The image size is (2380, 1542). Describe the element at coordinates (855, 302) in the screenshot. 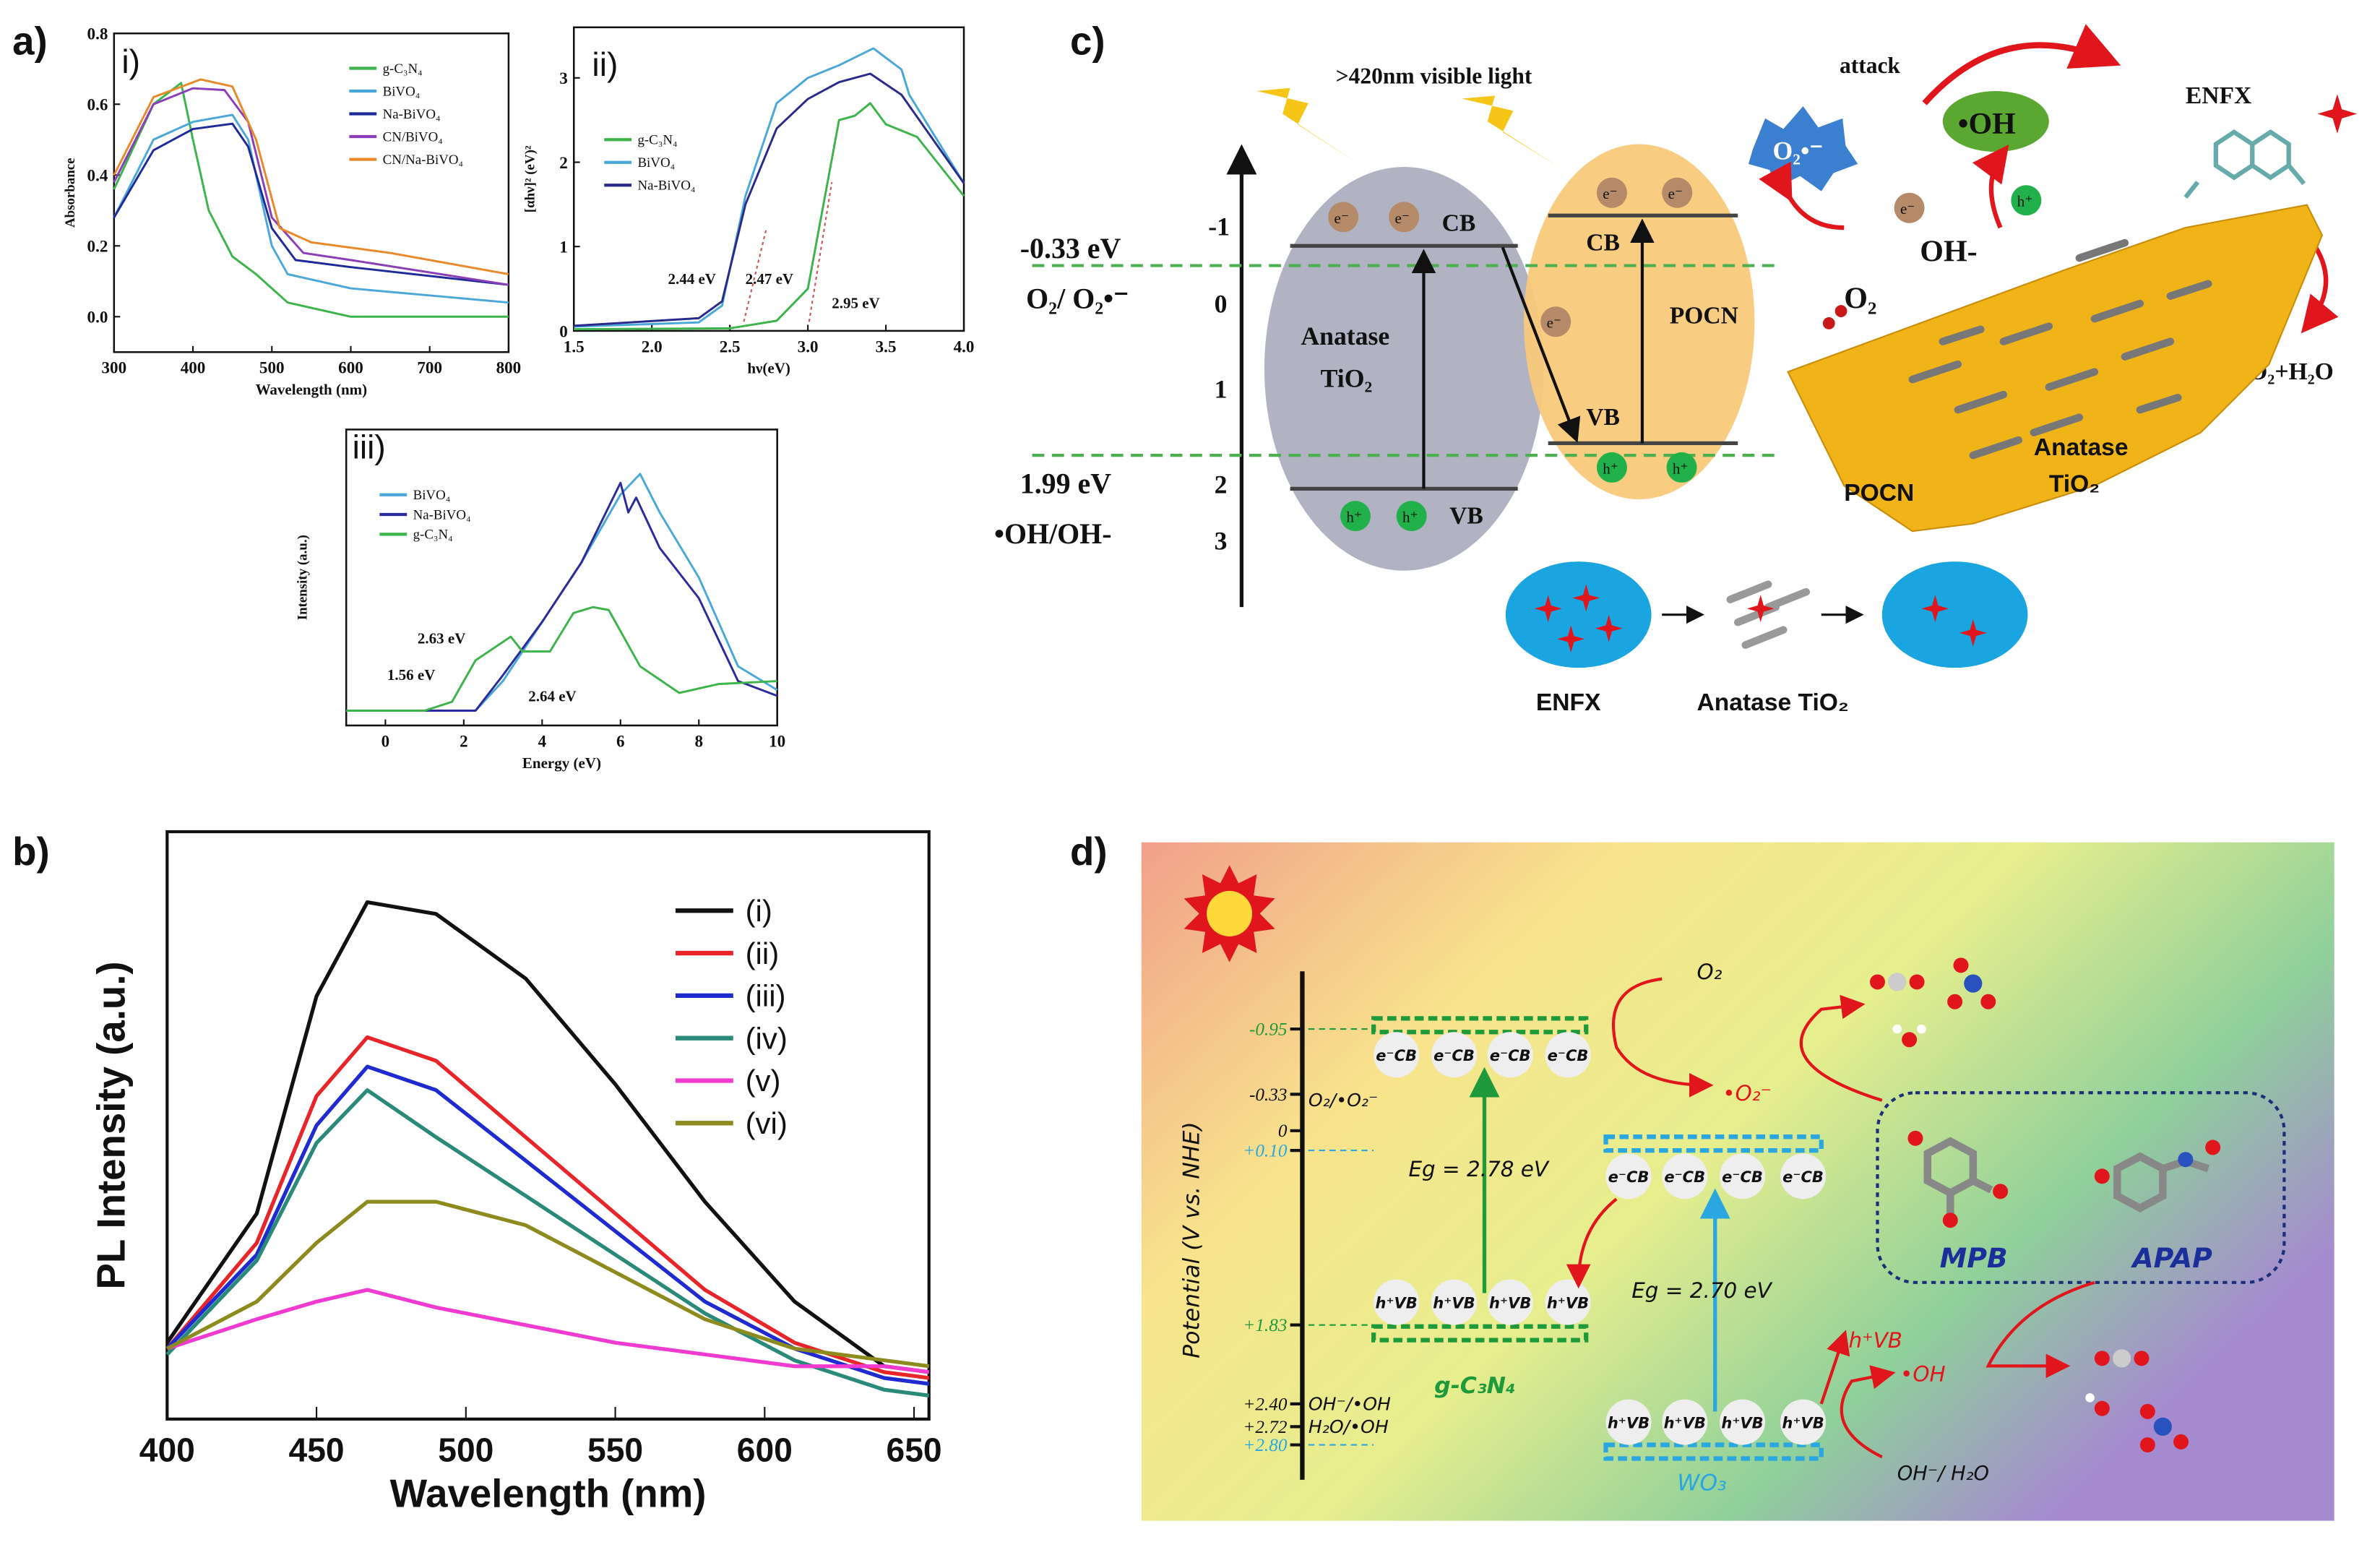

I see `annotation-2-95: 2.95 eV` at that location.